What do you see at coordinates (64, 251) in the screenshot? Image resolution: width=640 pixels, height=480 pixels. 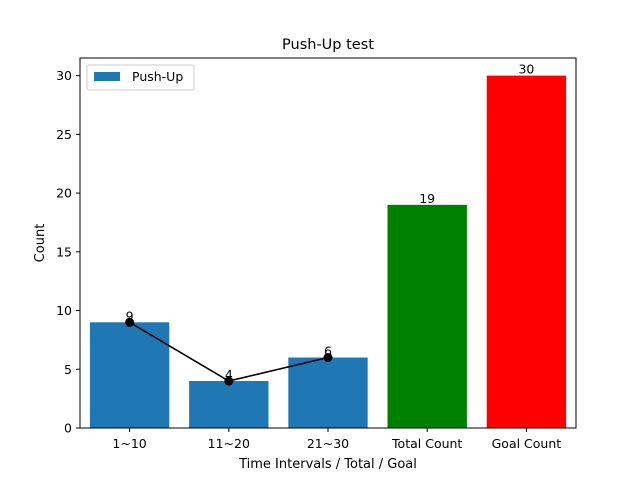 I see `y-tick-label: 15` at bounding box center [64, 251].